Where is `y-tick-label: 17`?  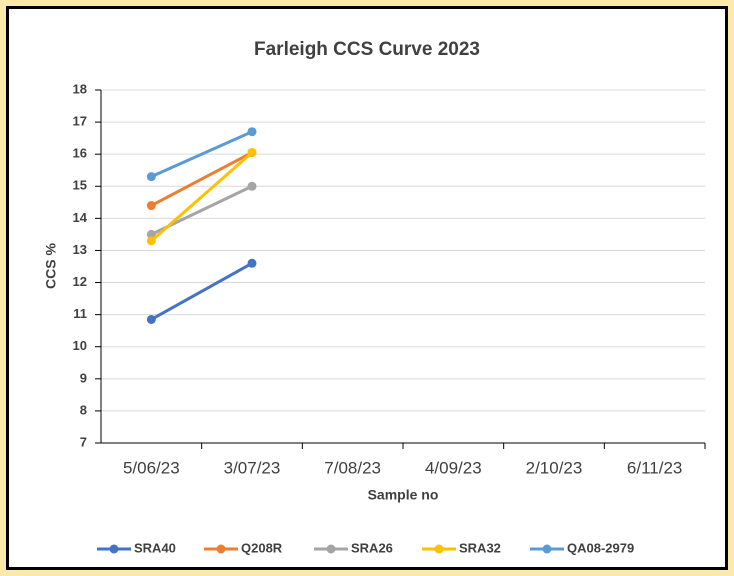 y-tick-label: 17 is located at coordinates (80, 121).